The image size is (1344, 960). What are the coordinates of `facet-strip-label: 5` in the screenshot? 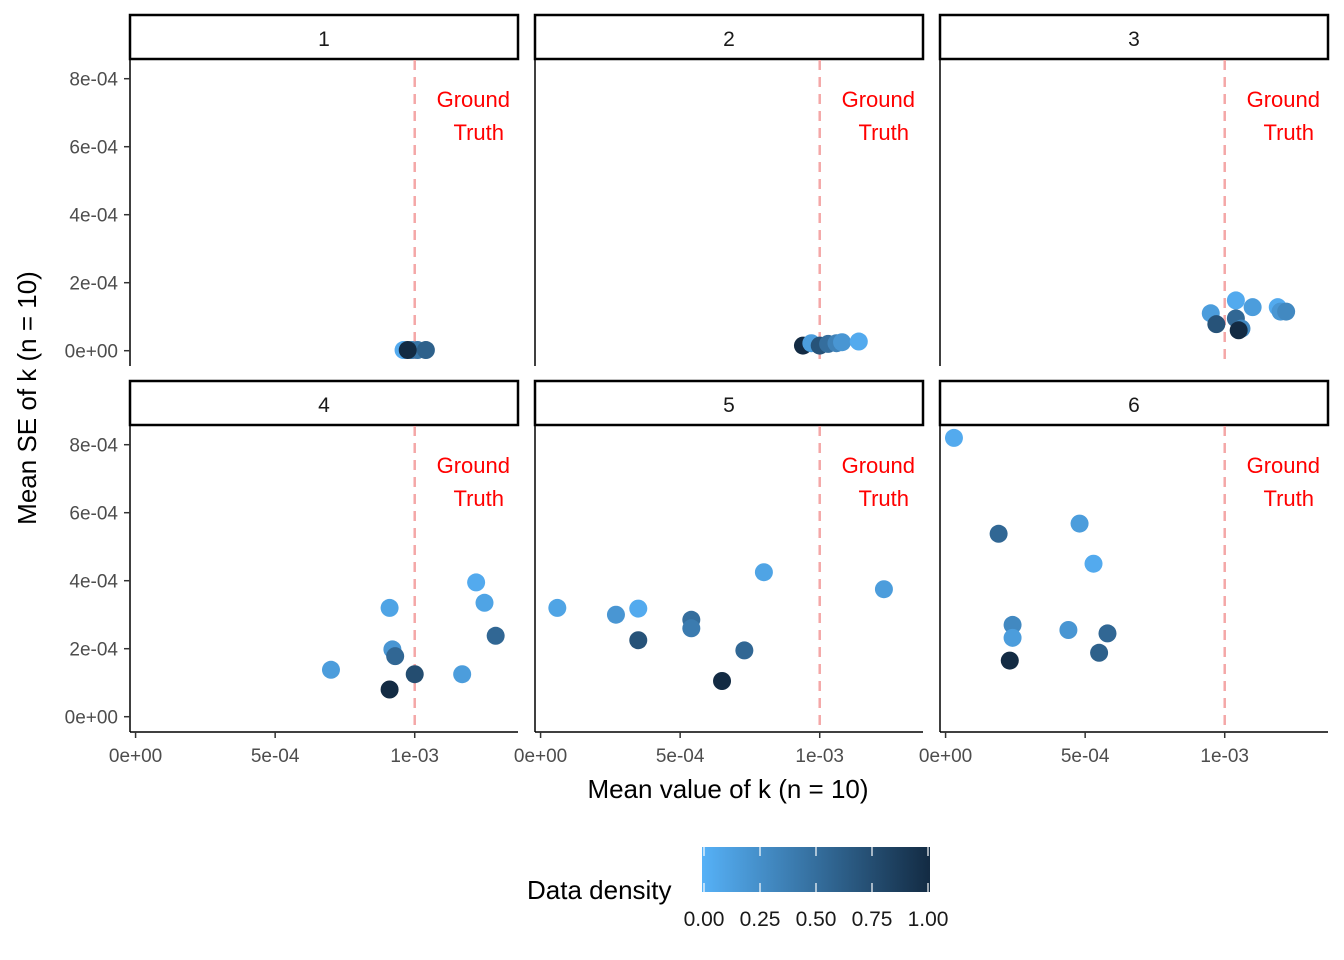 It's located at (729, 405).